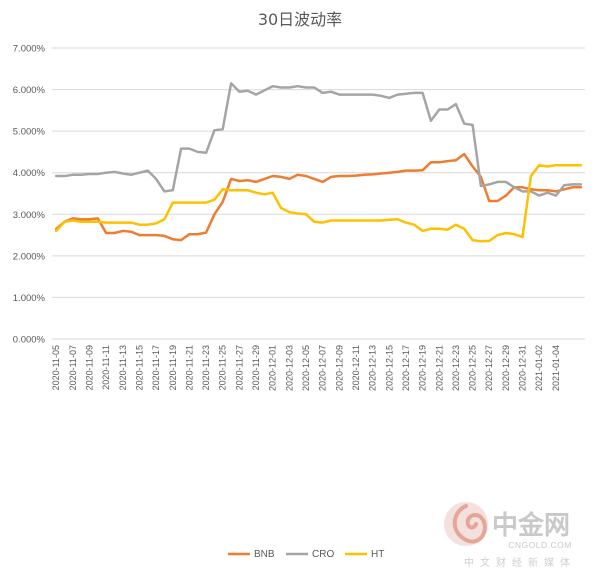  I want to click on watermark: 中金网 CNGOLD.COM 中文财经新媒体, so click(510, 535).